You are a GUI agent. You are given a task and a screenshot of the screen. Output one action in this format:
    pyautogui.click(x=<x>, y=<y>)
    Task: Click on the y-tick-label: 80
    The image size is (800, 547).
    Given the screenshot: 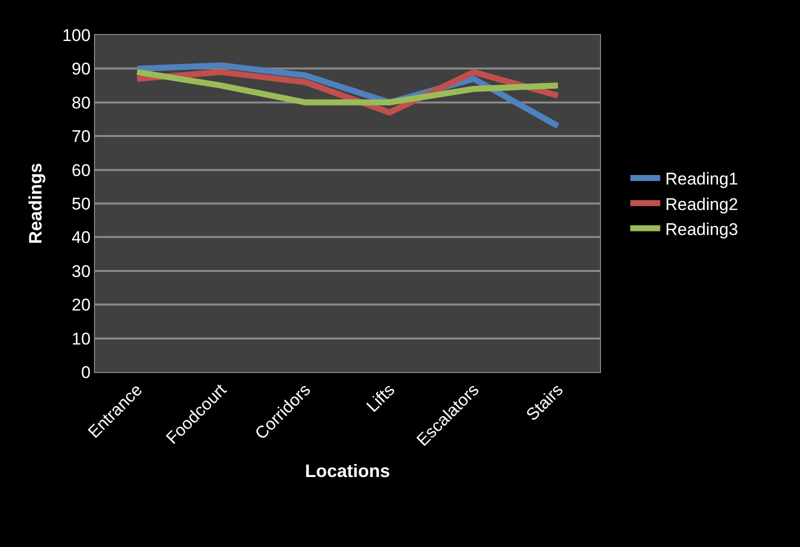 What is the action you would take?
    pyautogui.click(x=81, y=102)
    